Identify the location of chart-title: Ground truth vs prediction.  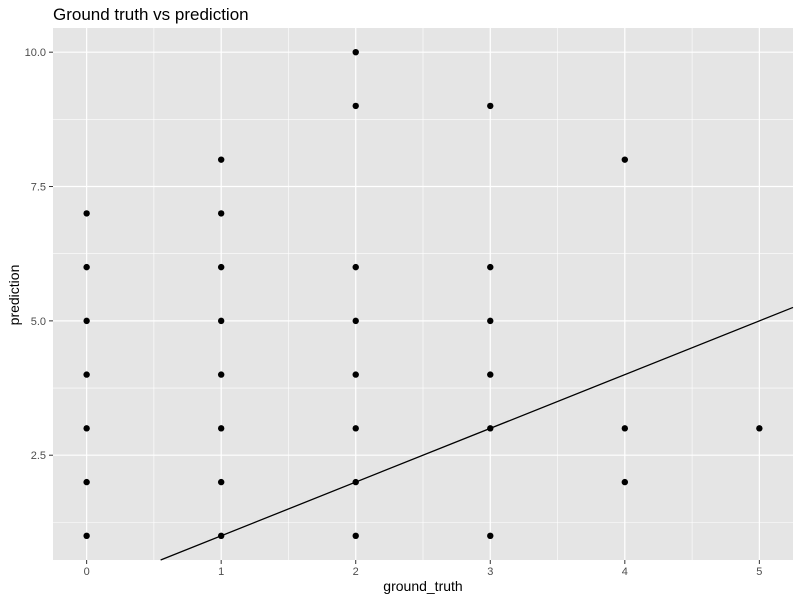
(151, 14).